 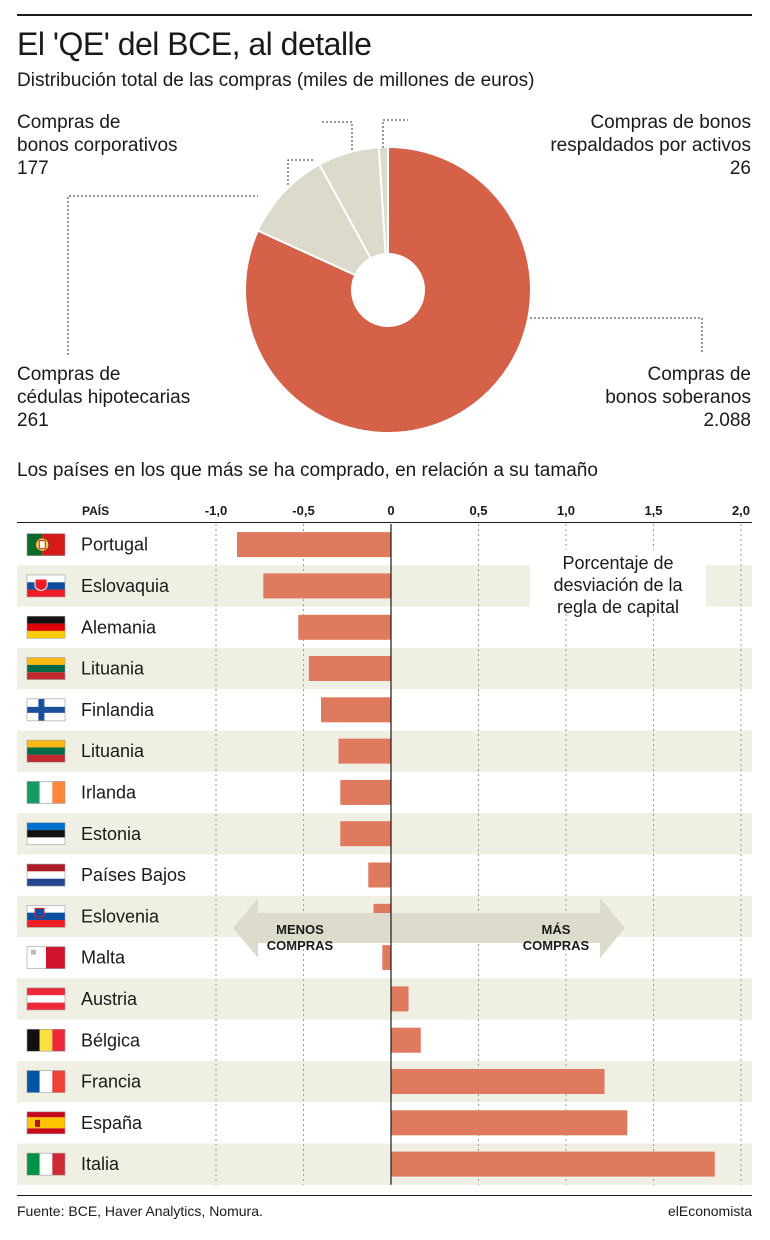 I want to click on bar-italia, so click(x=553, y=1164).